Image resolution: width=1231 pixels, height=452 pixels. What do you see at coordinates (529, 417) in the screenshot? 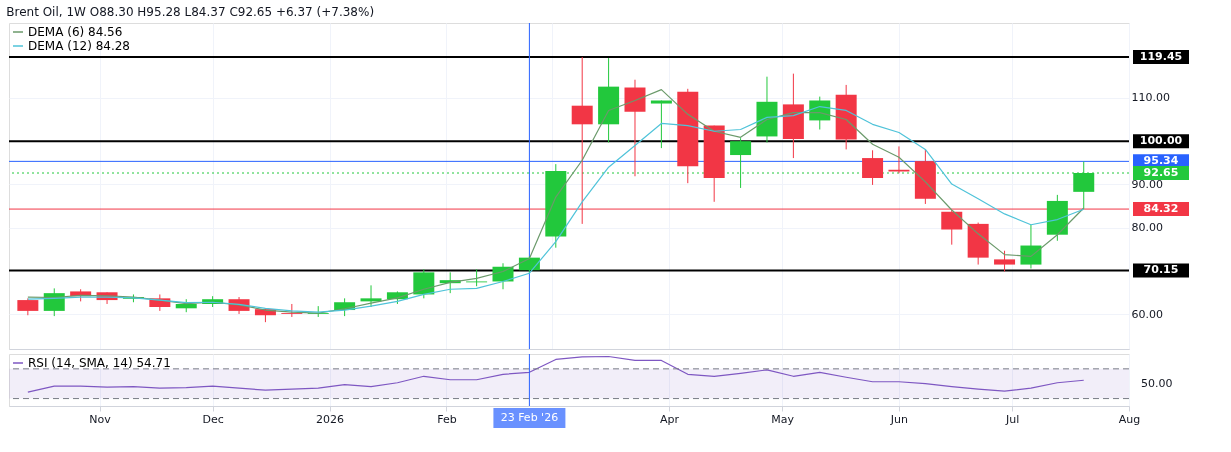
I see `ref-line-label: 23 Feb '26` at bounding box center [529, 417].